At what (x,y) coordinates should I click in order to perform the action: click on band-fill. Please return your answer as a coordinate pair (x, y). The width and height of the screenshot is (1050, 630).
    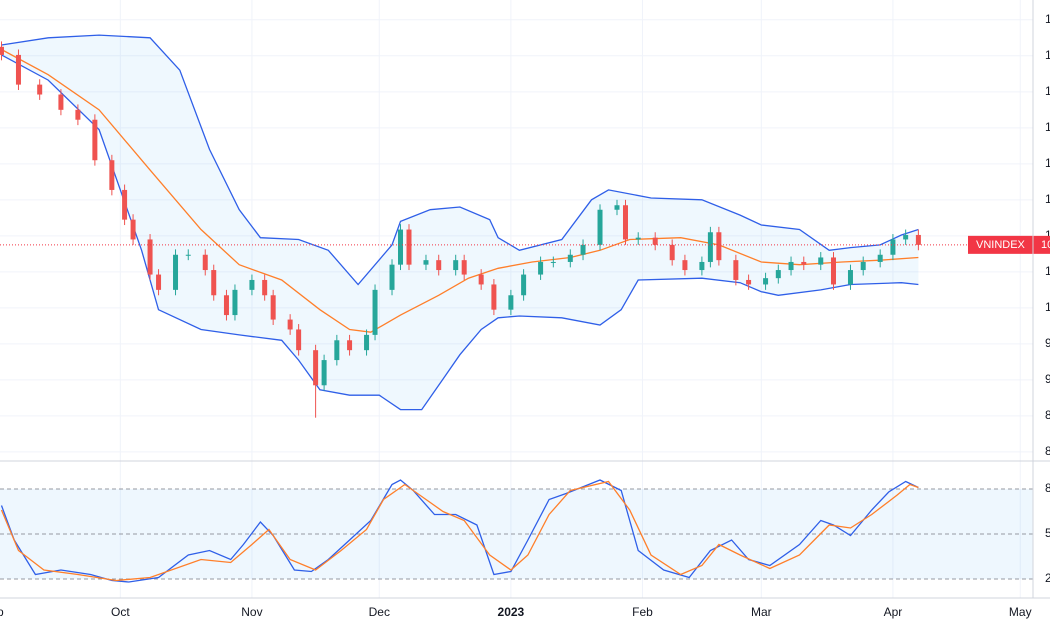
    Looking at the image, I should click on (516, 533).